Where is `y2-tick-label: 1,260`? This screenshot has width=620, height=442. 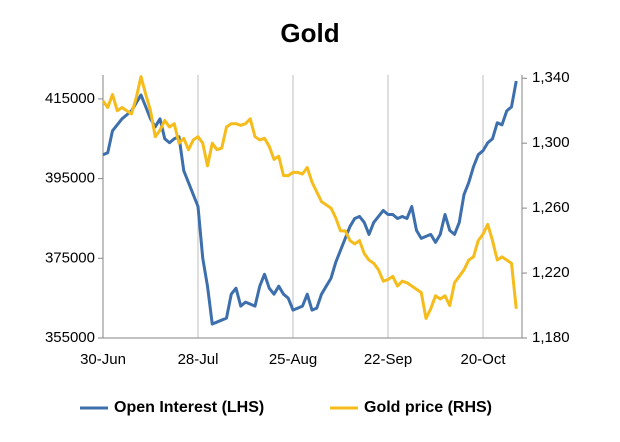 y2-tick-label: 1,260 is located at coordinates (551, 207).